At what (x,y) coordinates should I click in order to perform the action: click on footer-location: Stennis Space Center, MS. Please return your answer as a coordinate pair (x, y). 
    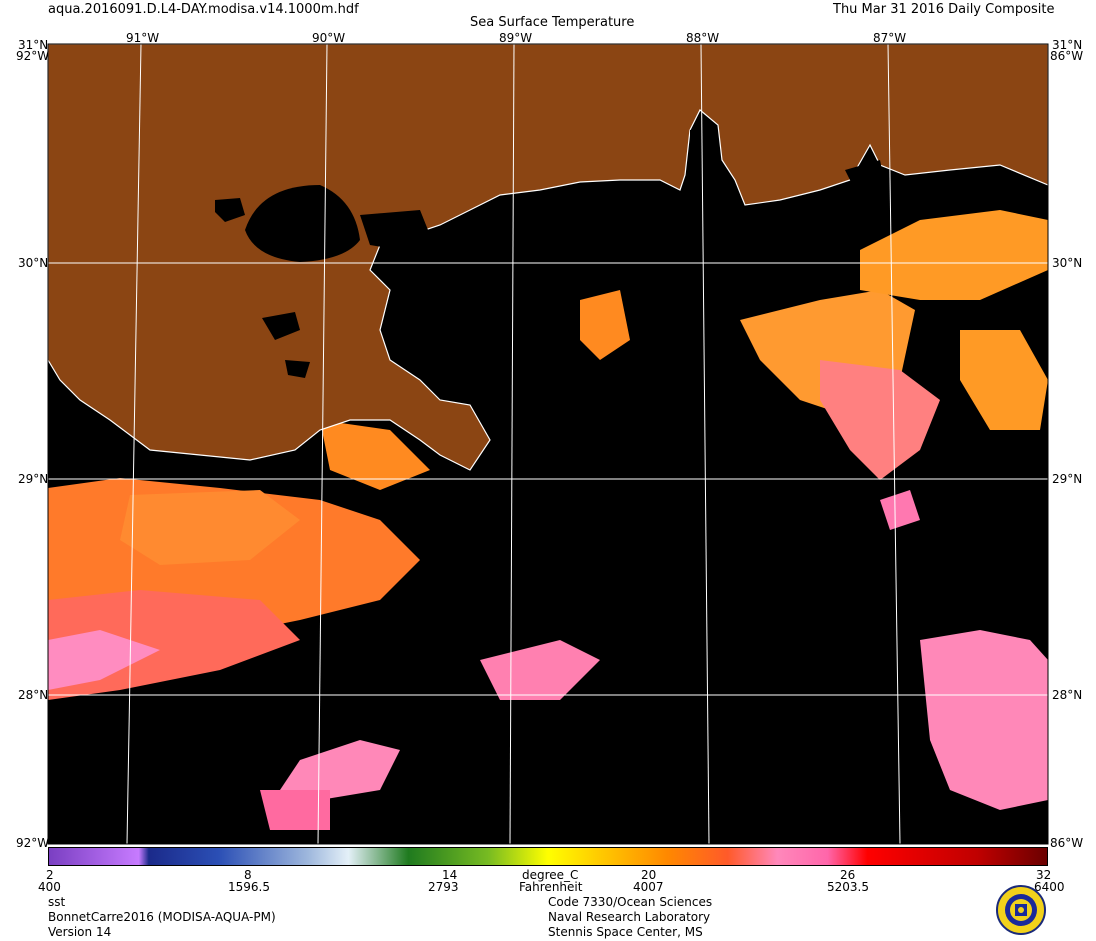
    Looking at the image, I should click on (625, 932).